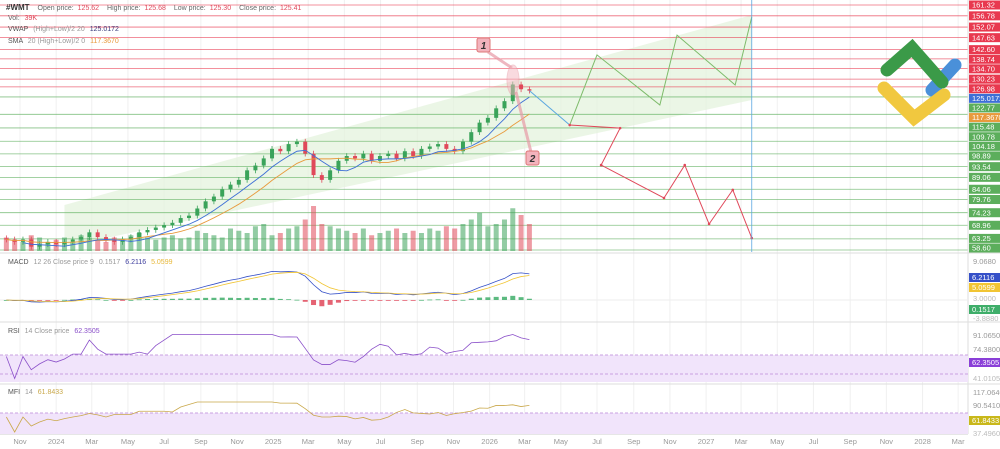 This screenshot has height=449, width=1000. I want to click on rsi-value-label: 62.3505, so click(985, 362).